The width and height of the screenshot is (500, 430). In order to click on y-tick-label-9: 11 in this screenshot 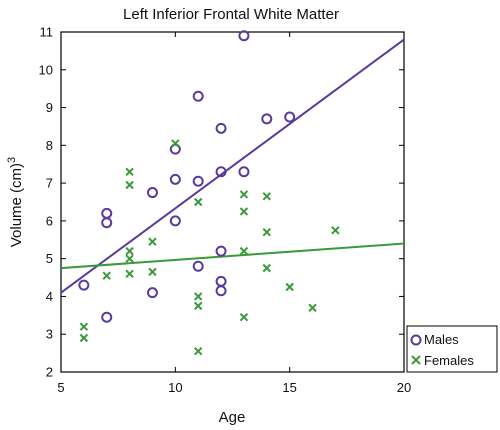, I will do `click(47, 32)`.